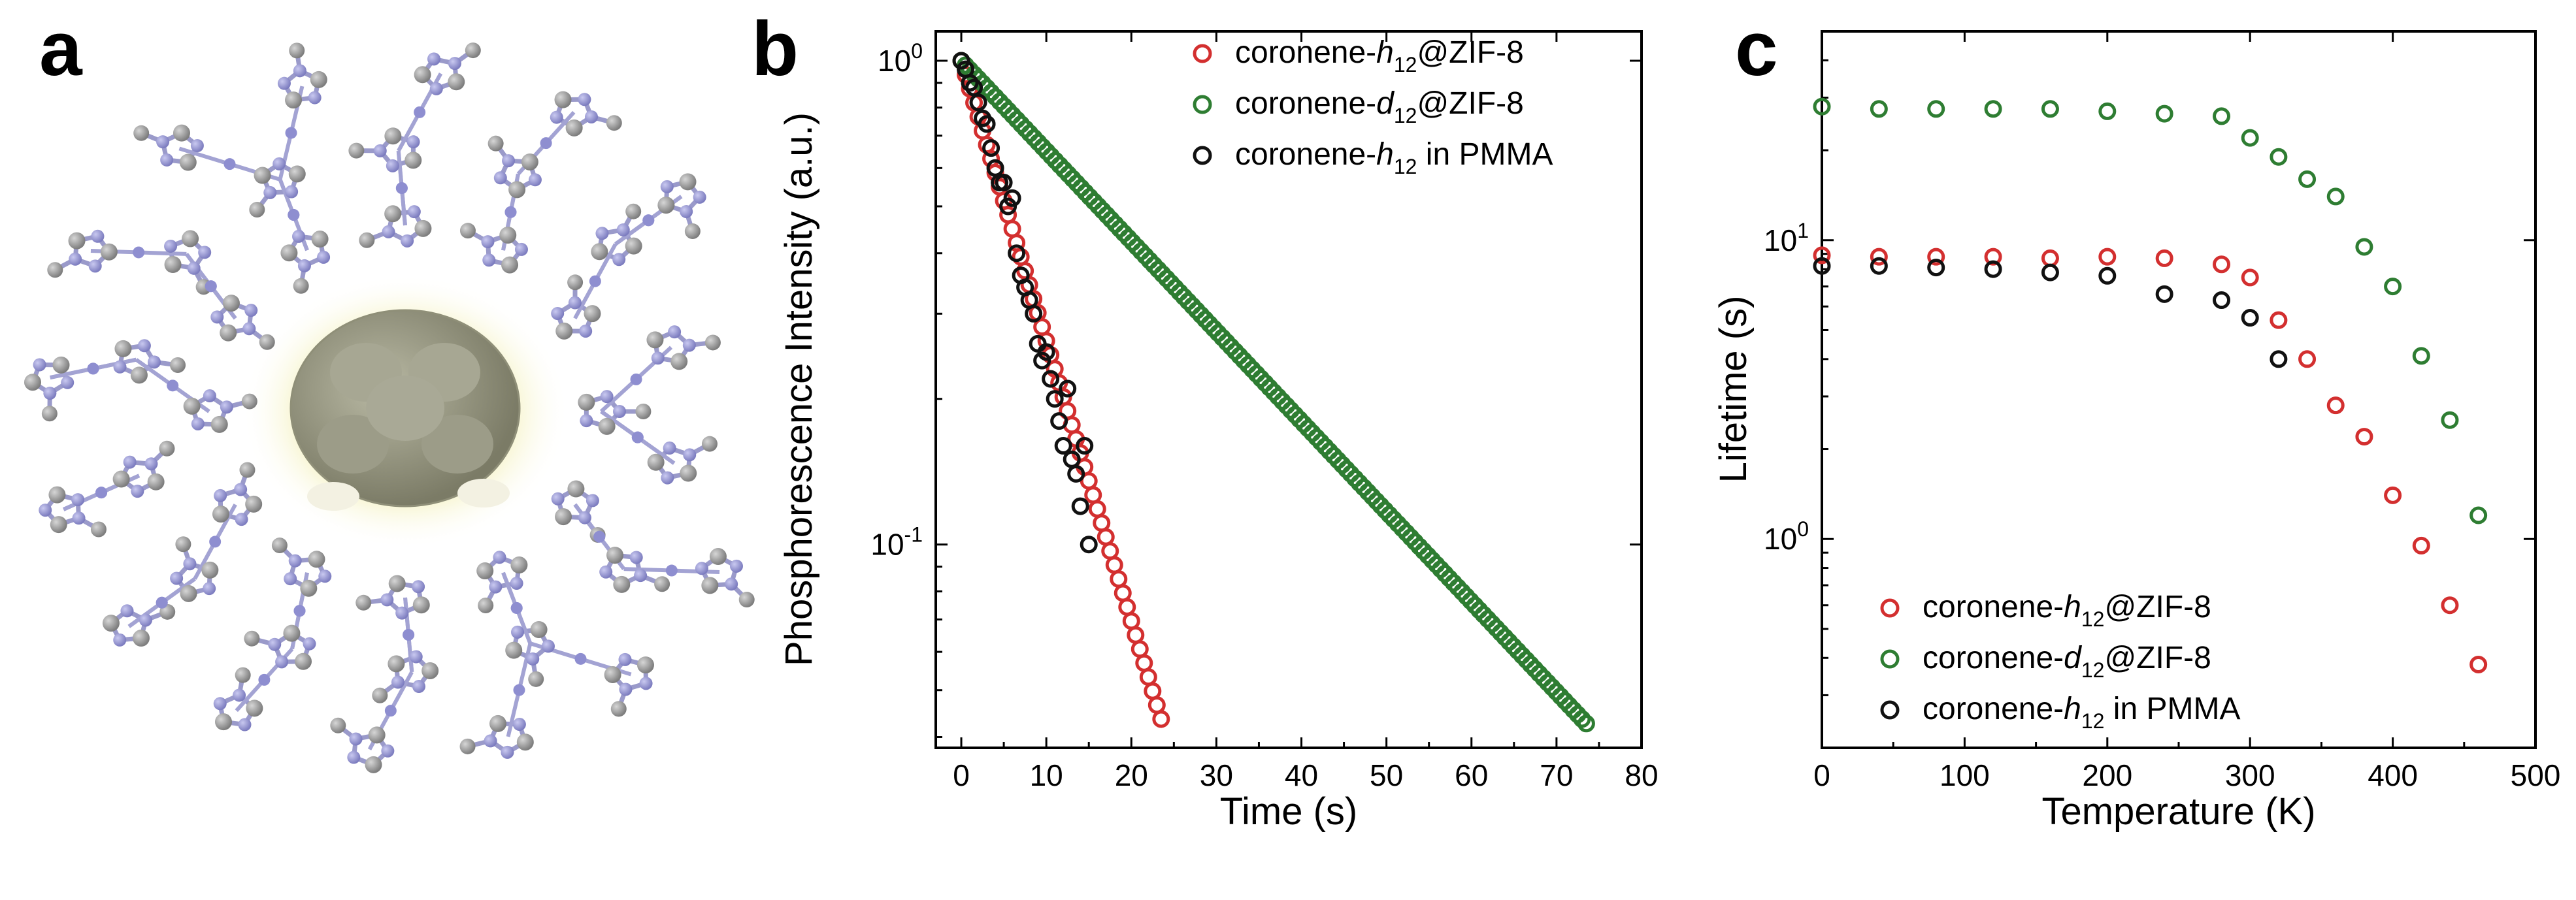  Describe the element at coordinates (1641, 775) in the screenshot. I see `x-tick-label: 80` at that location.